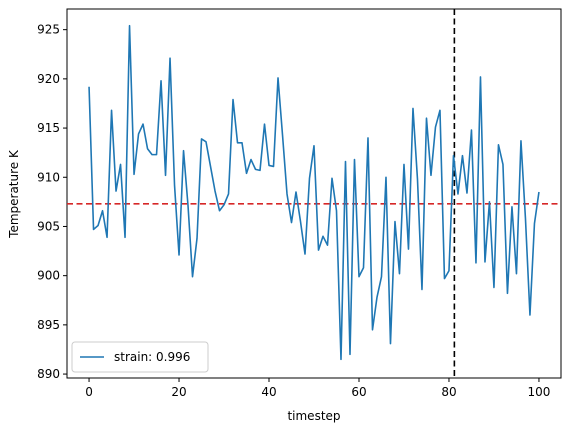 Image resolution: width=571 pixels, height=432 pixels. Describe the element at coordinates (89, 392) in the screenshot. I see `x-tick-label: 0` at that location.